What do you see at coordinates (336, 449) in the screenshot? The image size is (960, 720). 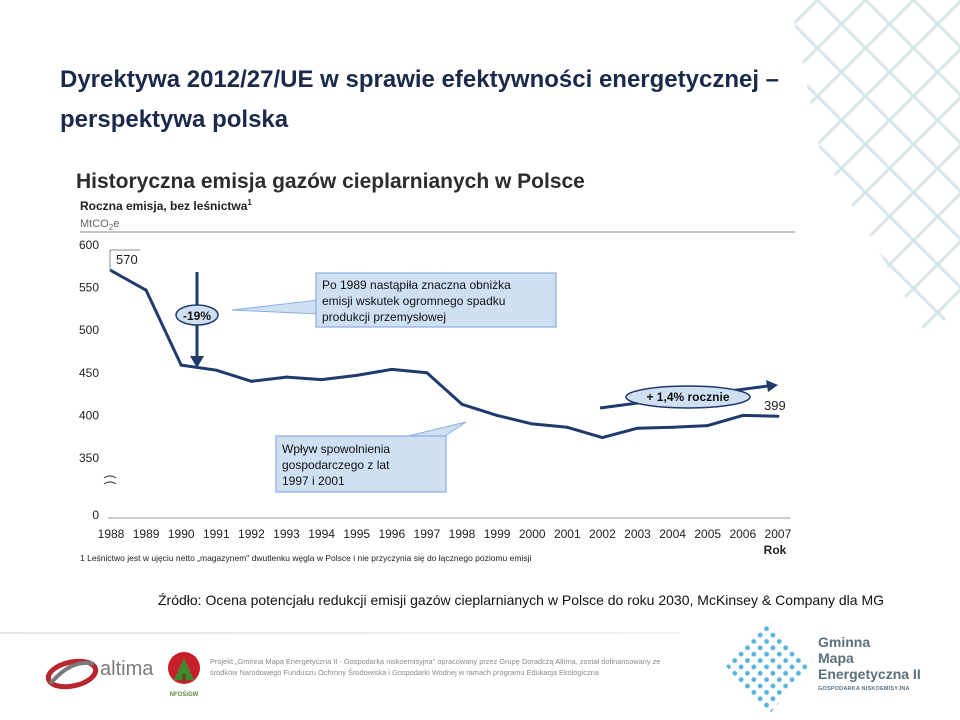 I see `slowdown-note-line-1: Wpływ spowolnienia` at bounding box center [336, 449].